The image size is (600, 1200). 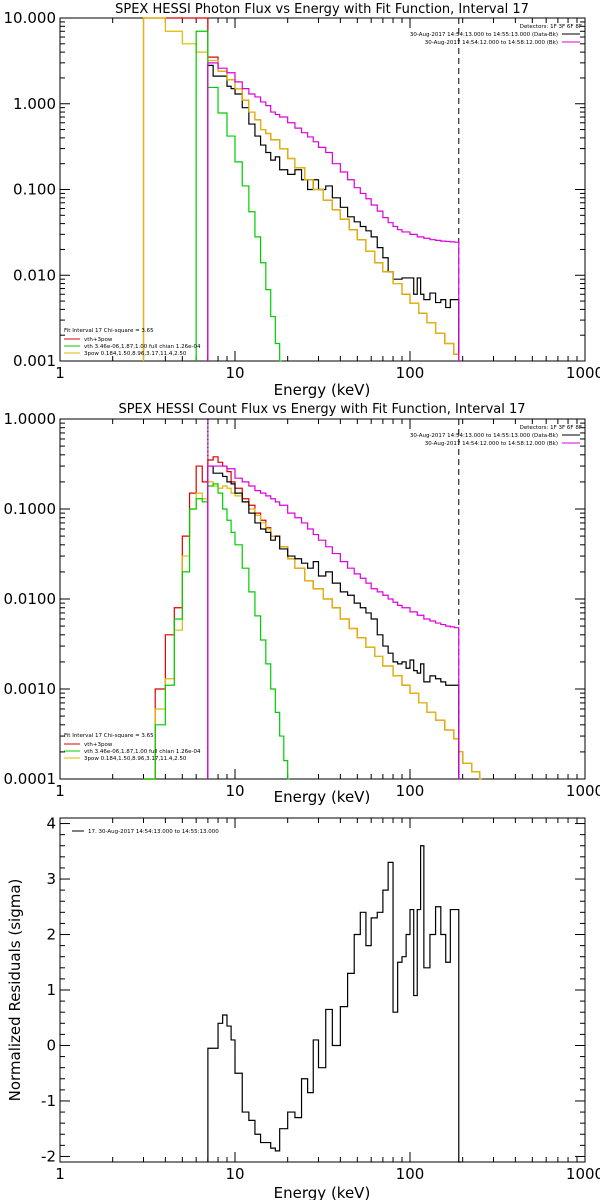 What do you see at coordinates (48, 1101) in the screenshot?
I see `y-tick-label: -1` at bounding box center [48, 1101].